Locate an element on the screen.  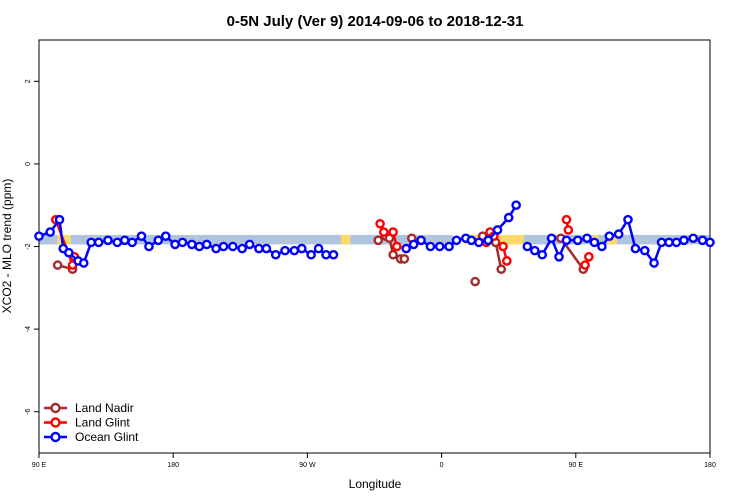
legend-label: Ocean Glint is located at coordinates (107, 437).